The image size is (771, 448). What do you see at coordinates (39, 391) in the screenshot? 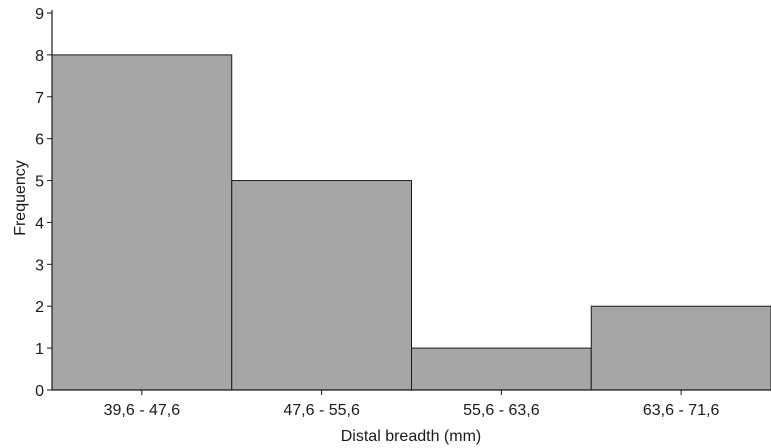
I see `y-tick-label: 0` at bounding box center [39, 391].